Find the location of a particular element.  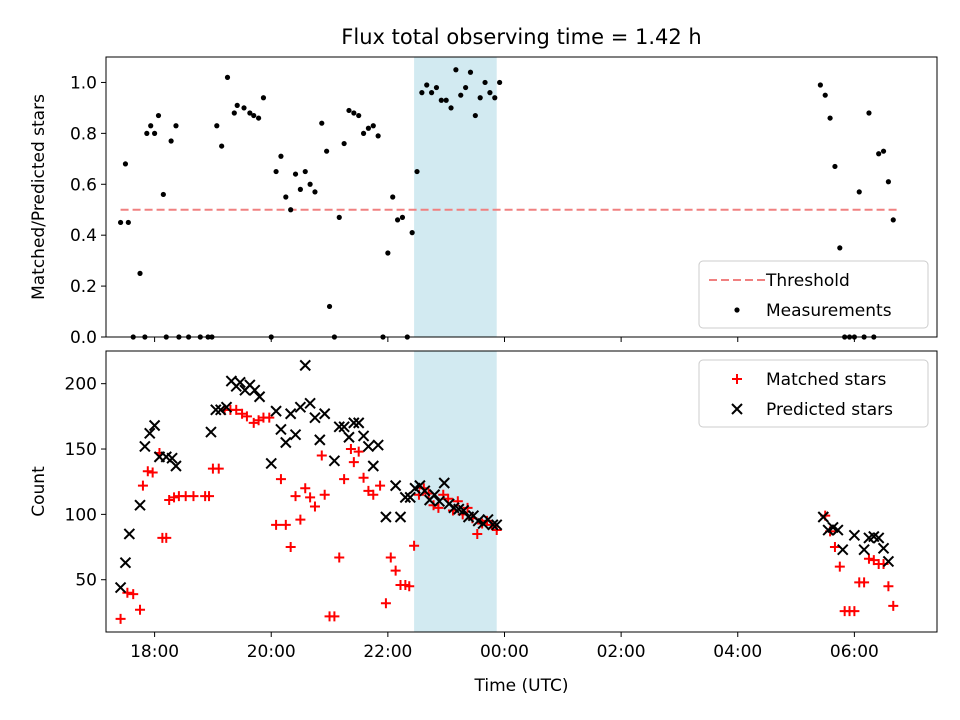

x-tick-label: 22:00 is located at coordinates (387, 652).